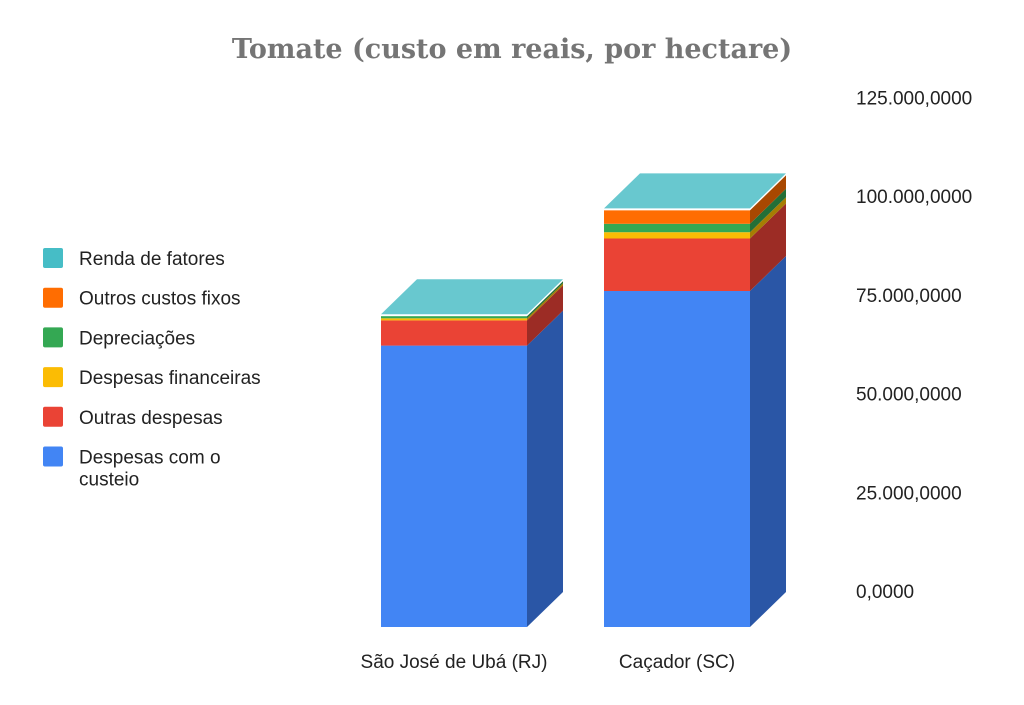  I want to click on y-tick-label: 100.000,0000, so click(914, 197).